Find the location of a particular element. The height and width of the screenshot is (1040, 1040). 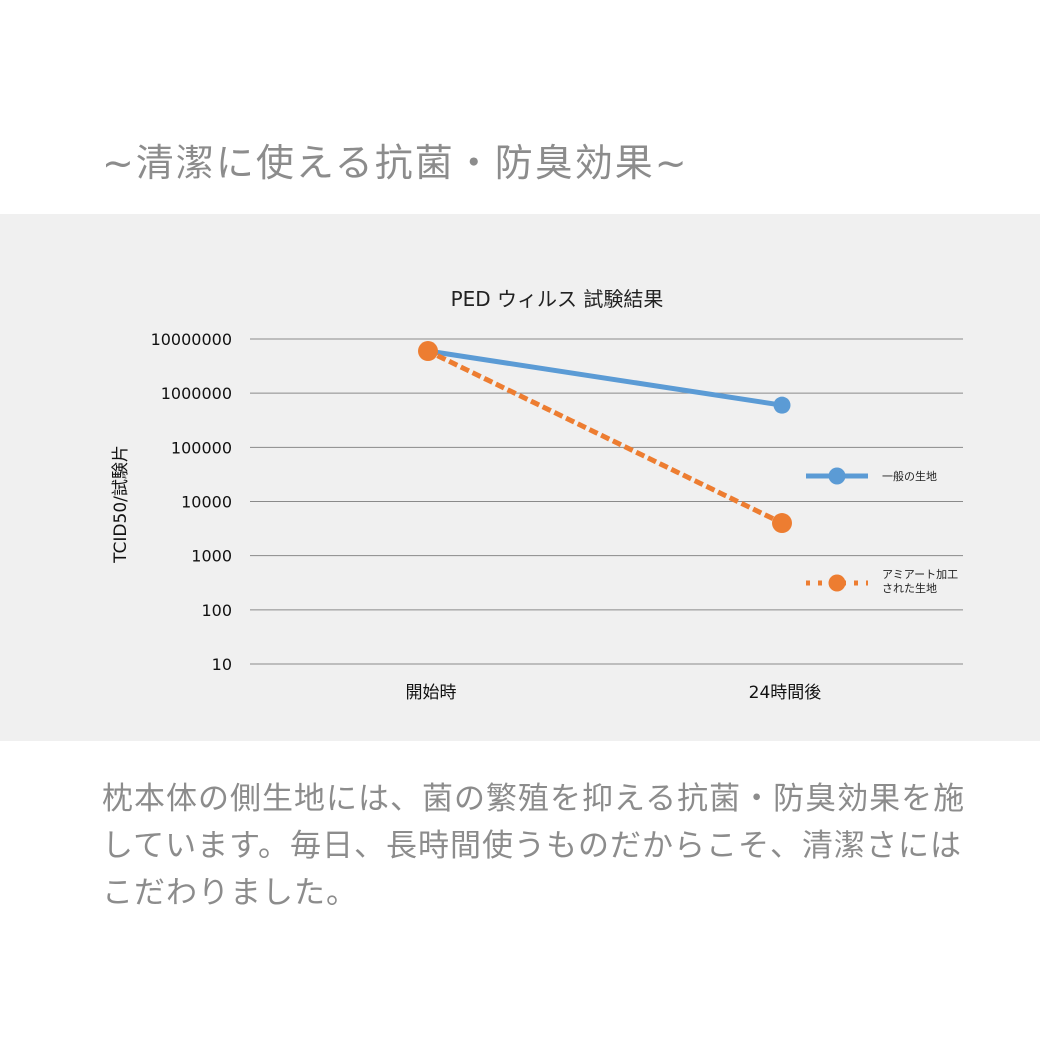

section-heading: ~清潔に使える抗菌・防臭効果~ is located at coordinates (395, 163).